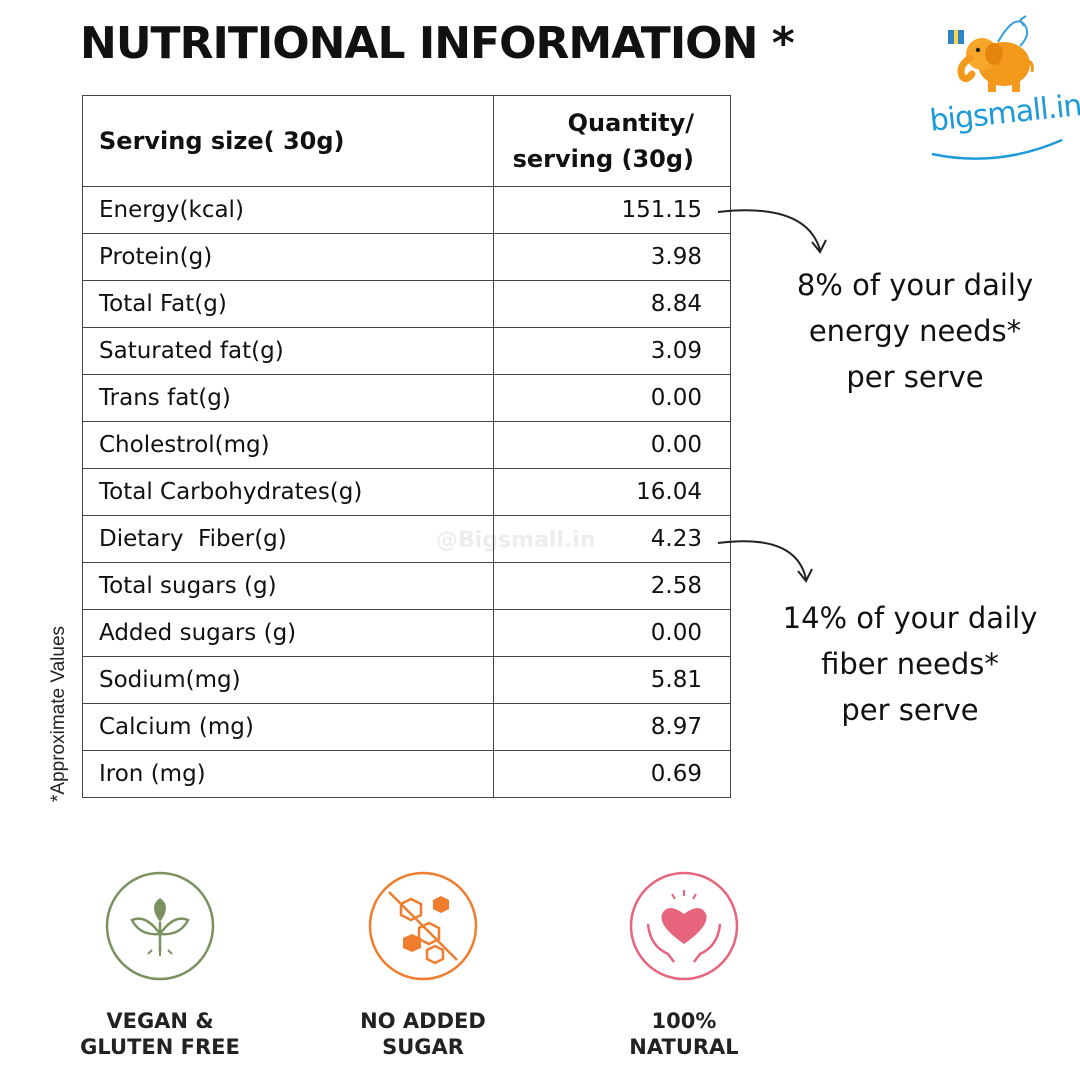  Describe the element at coordinates (612, 774) in the screenshot. I see `nutrient-value: 0.69` at that location.